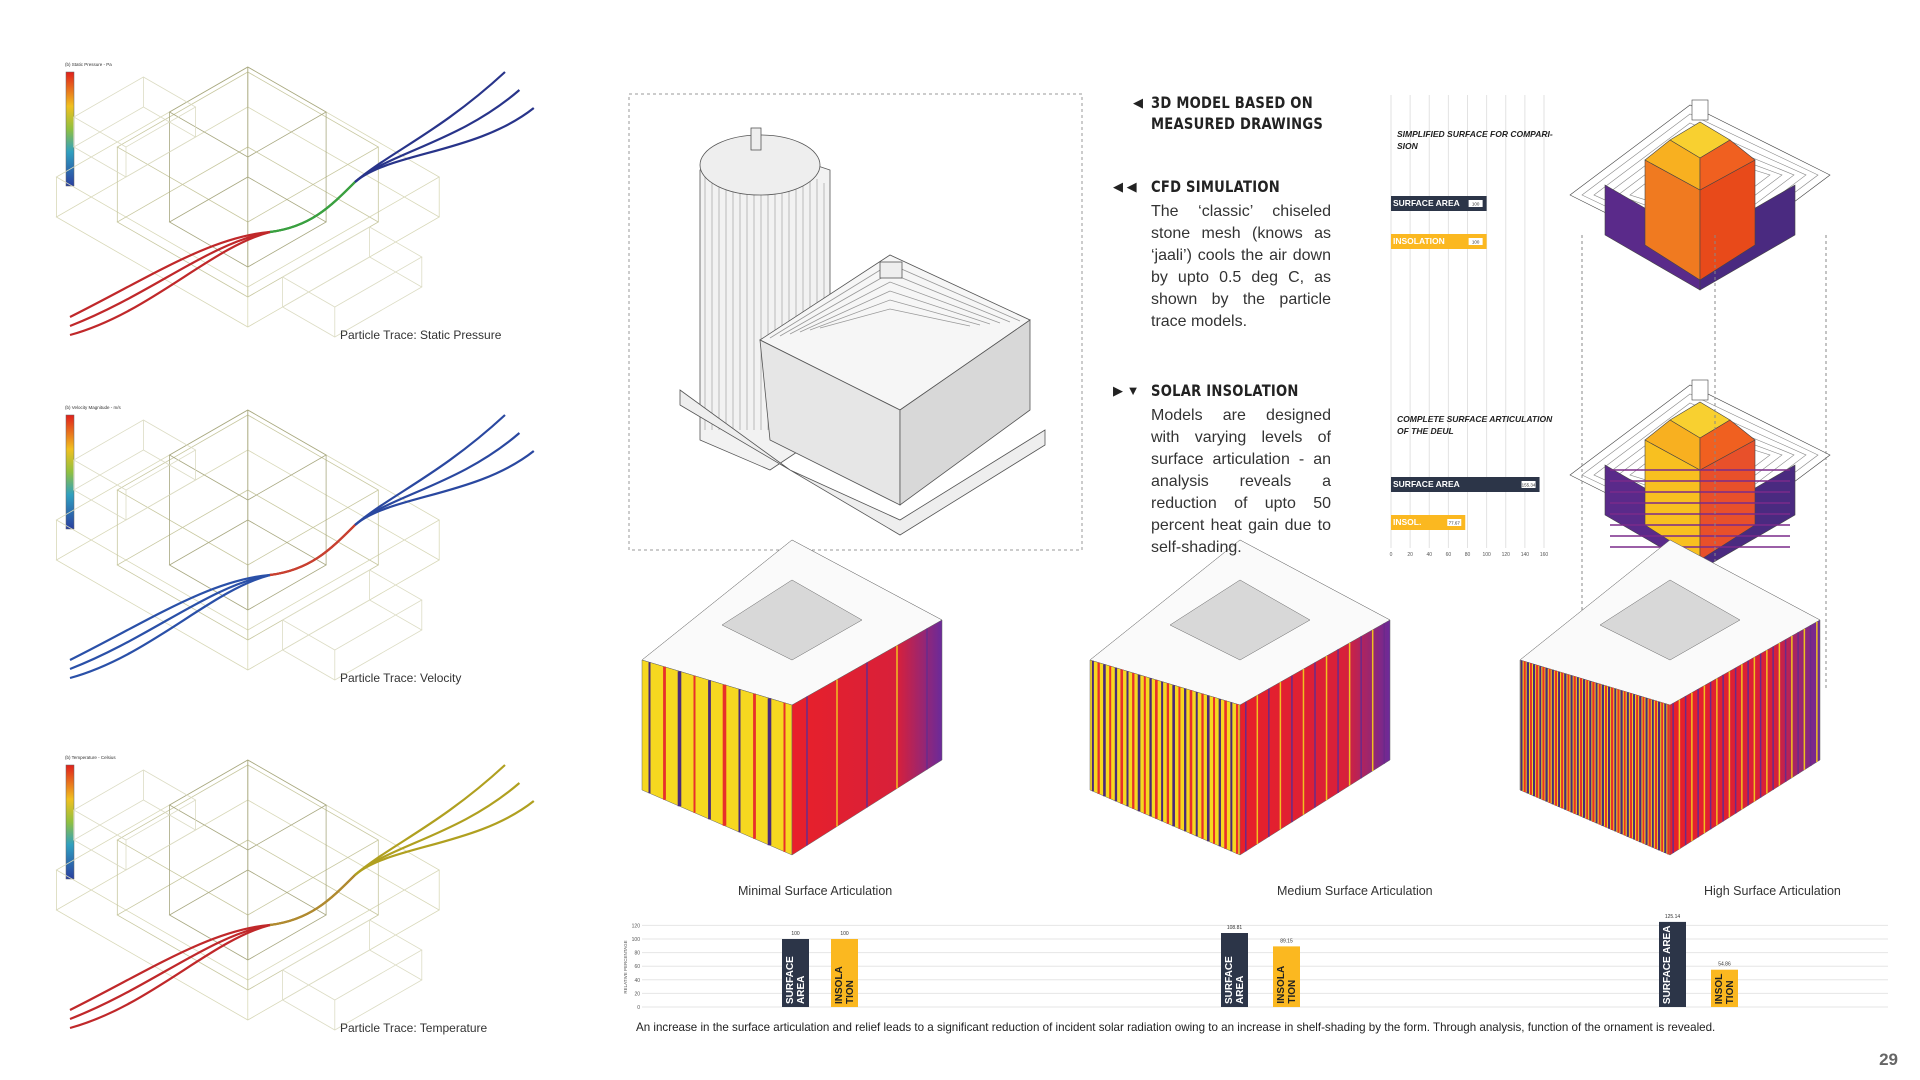 The width and height of the screenshot is (1920, 1080). Describe the element at coordinates (1429, 555) in the screenshot. I see `tick-label: 40` at that location.